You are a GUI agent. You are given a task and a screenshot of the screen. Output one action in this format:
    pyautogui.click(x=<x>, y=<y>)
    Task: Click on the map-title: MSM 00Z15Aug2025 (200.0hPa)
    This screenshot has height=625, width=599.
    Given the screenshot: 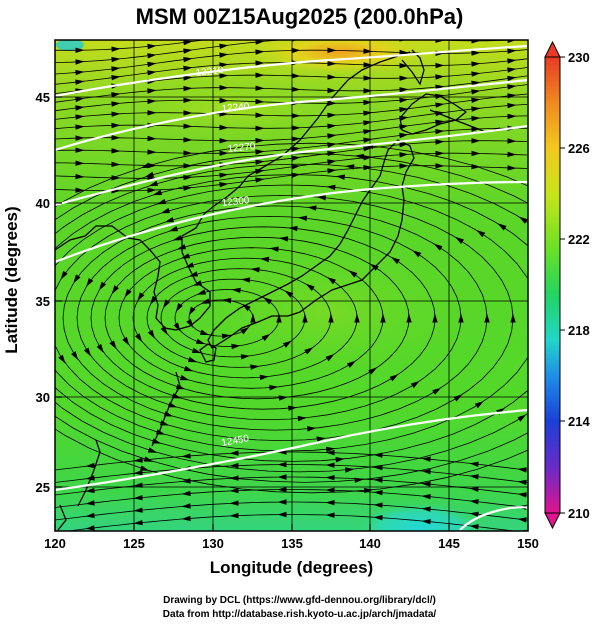 What is the action you would take?
    pyautogui.click(x=299, y=16)
    